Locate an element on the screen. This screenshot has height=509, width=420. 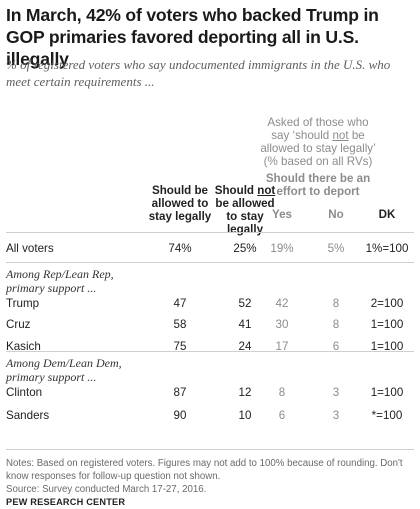
cell-cruz-not-allowed: 41 is located at coordinates (245, 324).